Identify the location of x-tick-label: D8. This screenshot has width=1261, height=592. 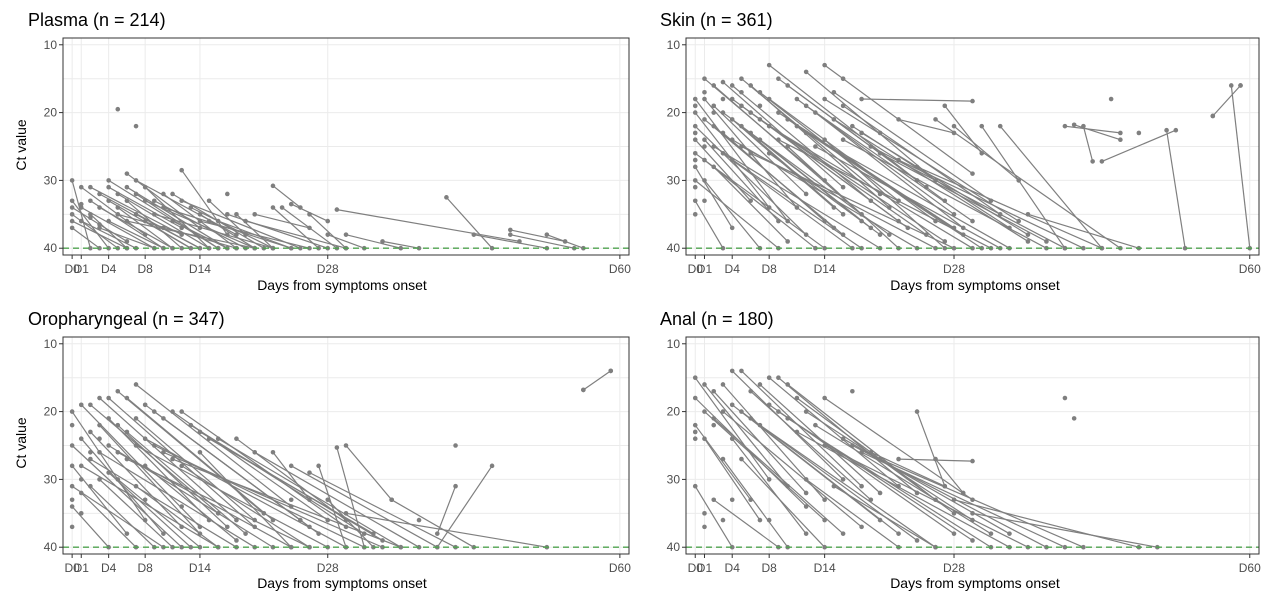
(145, 568).